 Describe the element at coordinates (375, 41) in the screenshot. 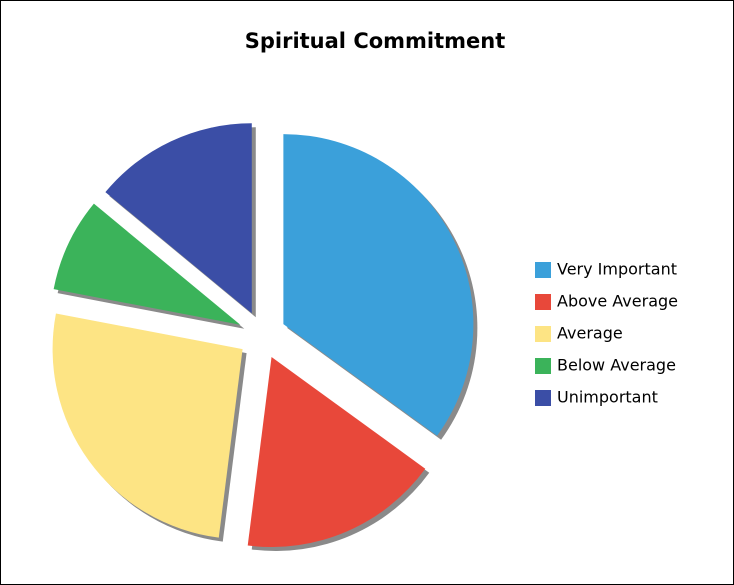

I see `chart-title: Spiritual Commitment` at that location.